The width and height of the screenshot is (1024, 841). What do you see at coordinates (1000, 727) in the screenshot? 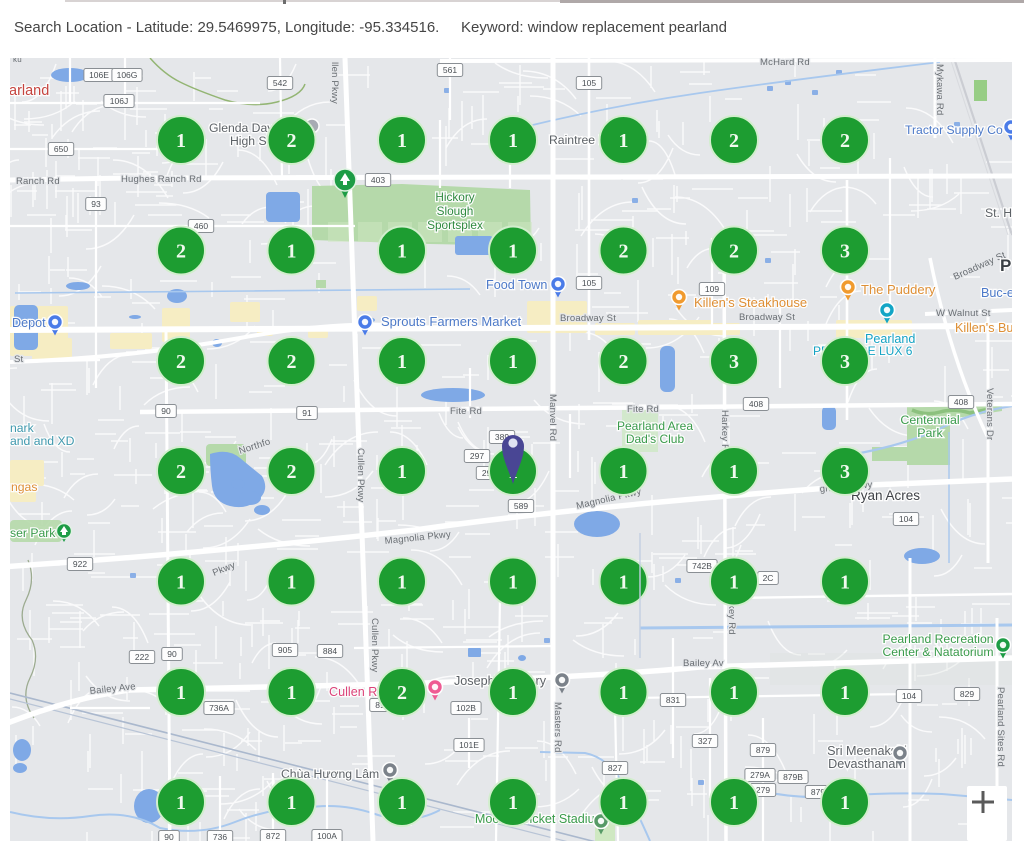
I see `svg-text: Pearland Sites Rd` at bounding box center [1000, 727].